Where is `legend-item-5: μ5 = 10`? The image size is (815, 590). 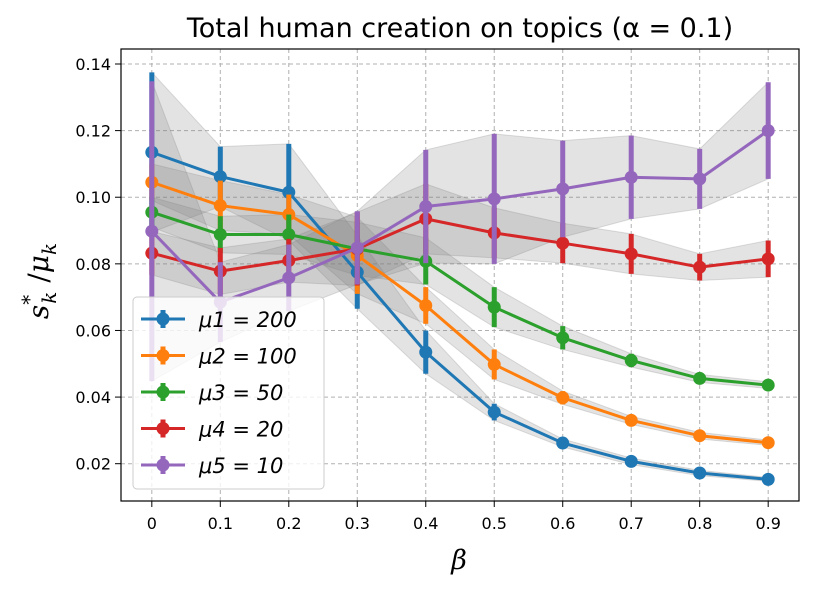 legend-item-5: μ5 = 10 is located at coordinates (212, 466).